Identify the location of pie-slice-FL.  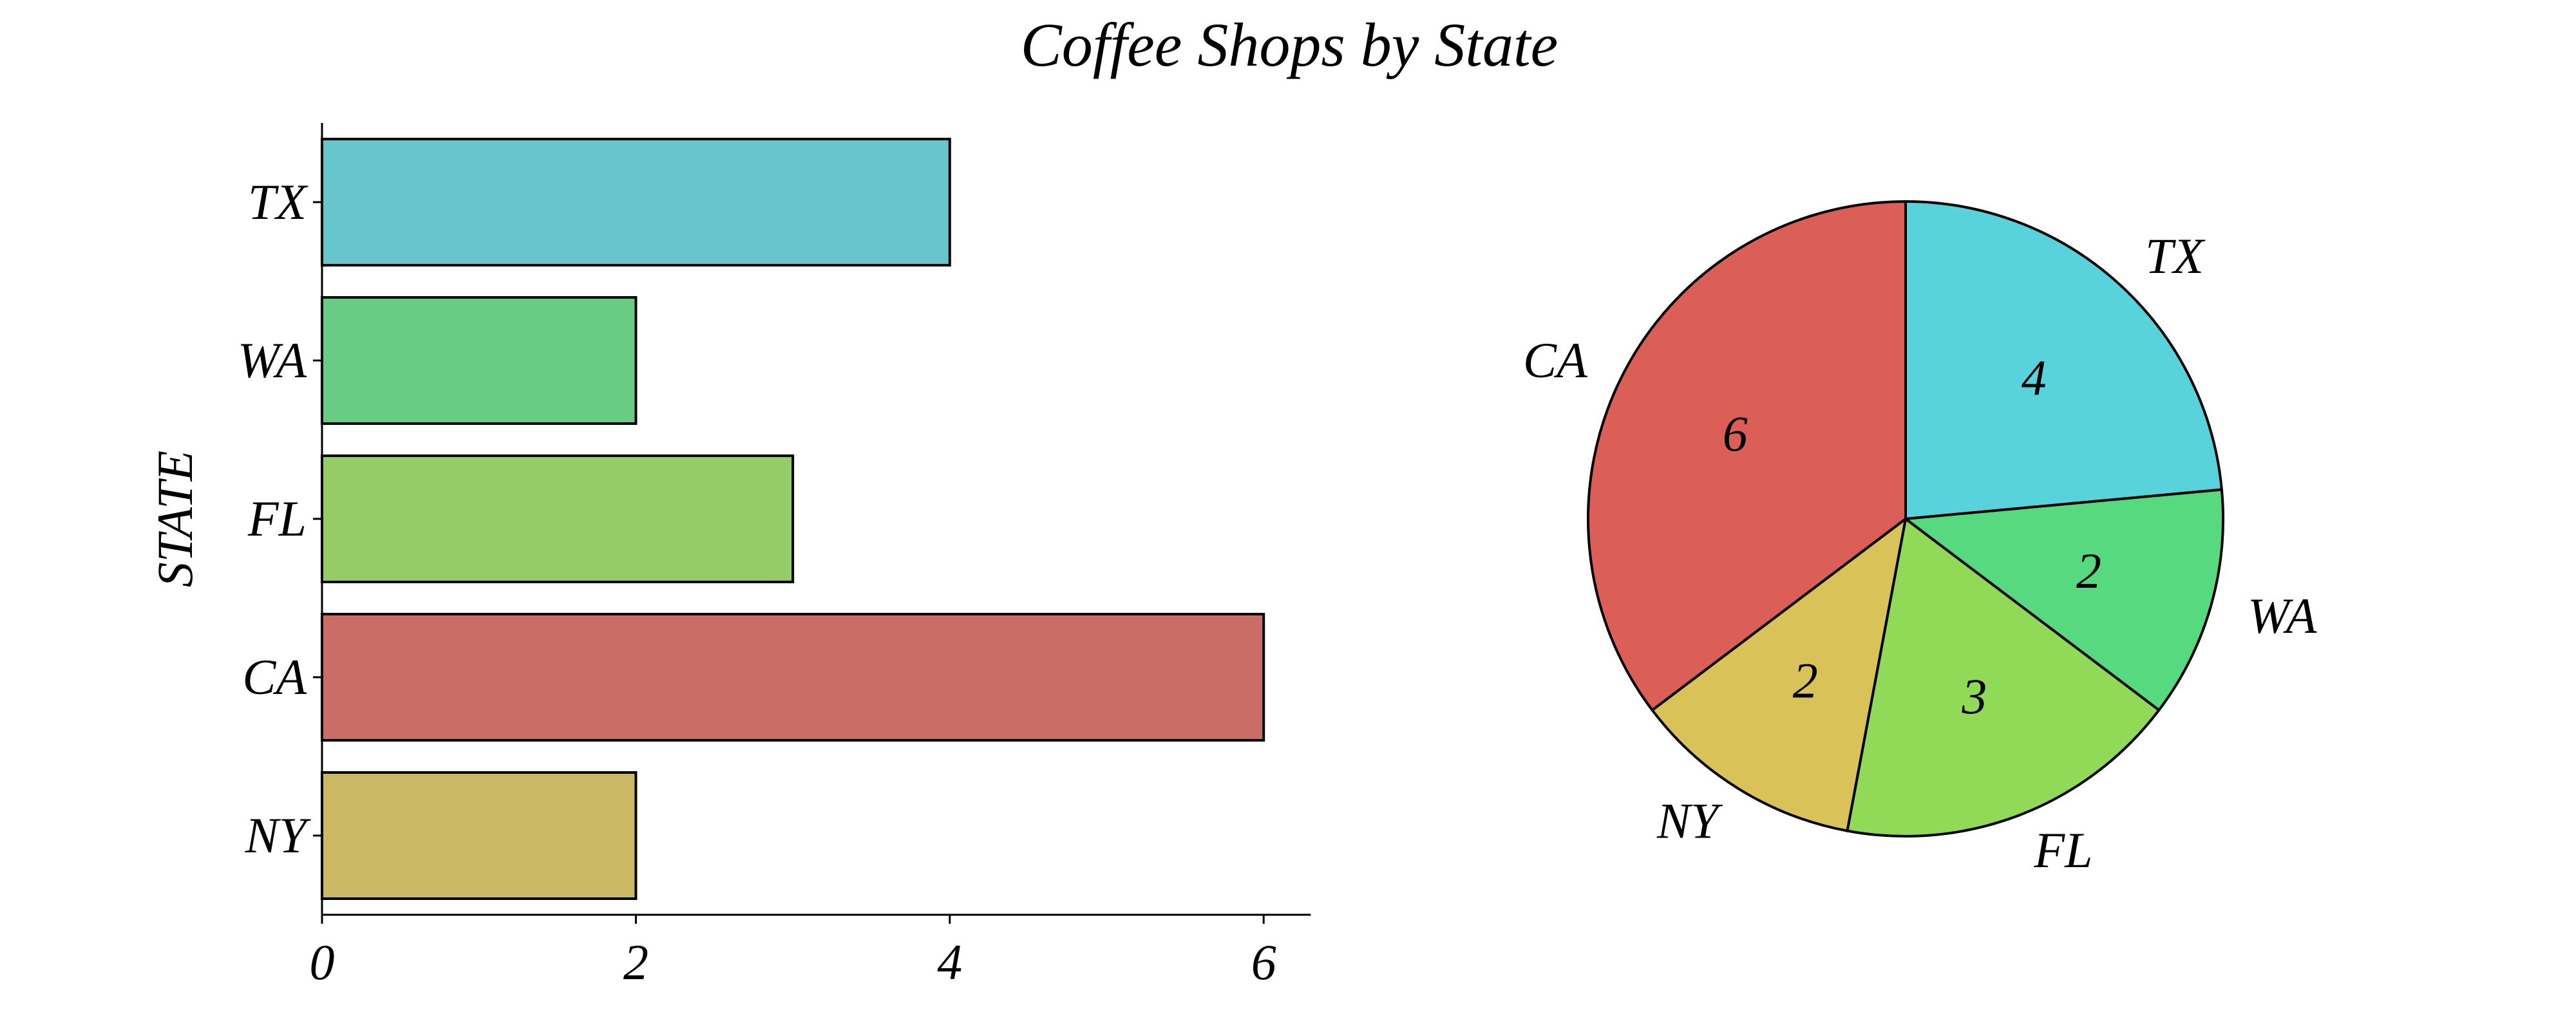
(2004, 678).